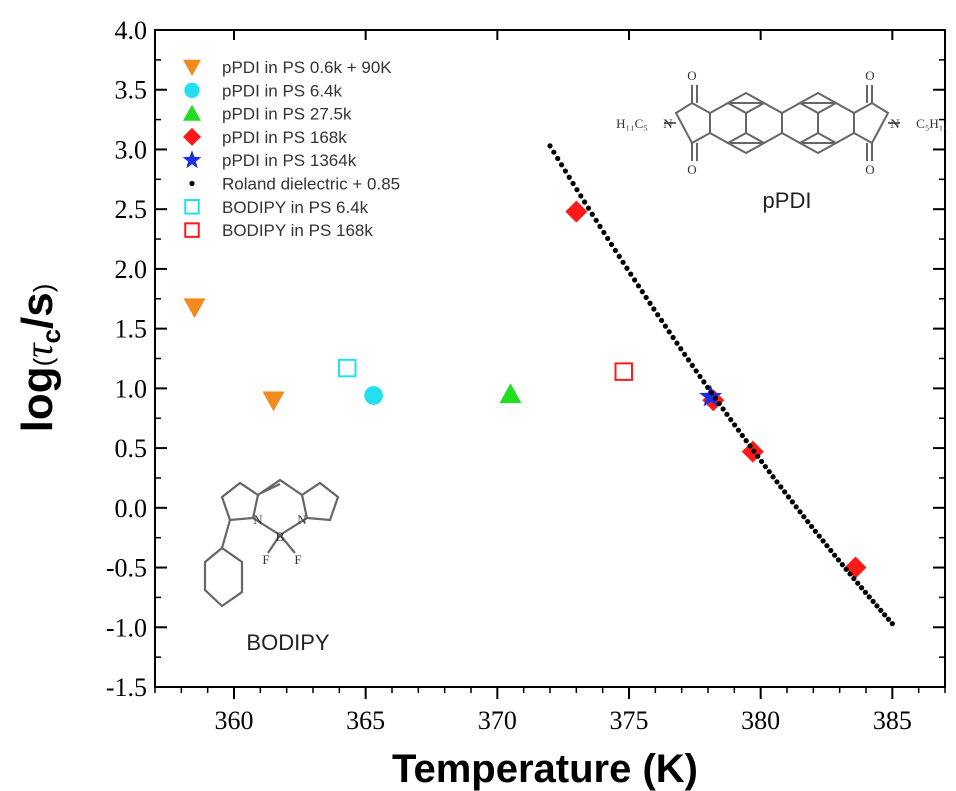 This screenshot has width=956, height=791. Describe the element at coordinates (126, 687) in the screenshot. I see `y-tick-label: -1.5` at that location.